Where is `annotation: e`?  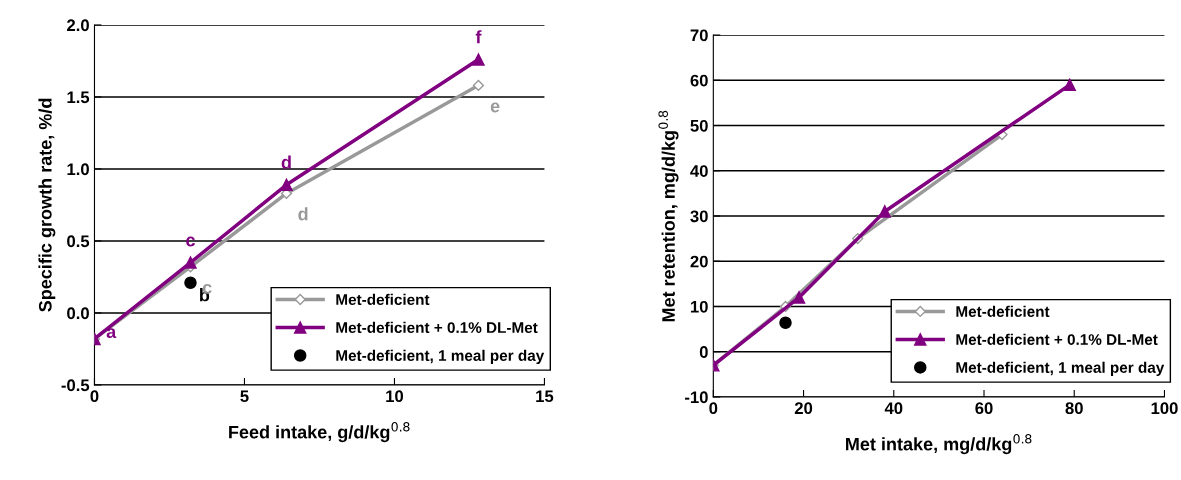
annotation: e is located at coordinates (495, 107).